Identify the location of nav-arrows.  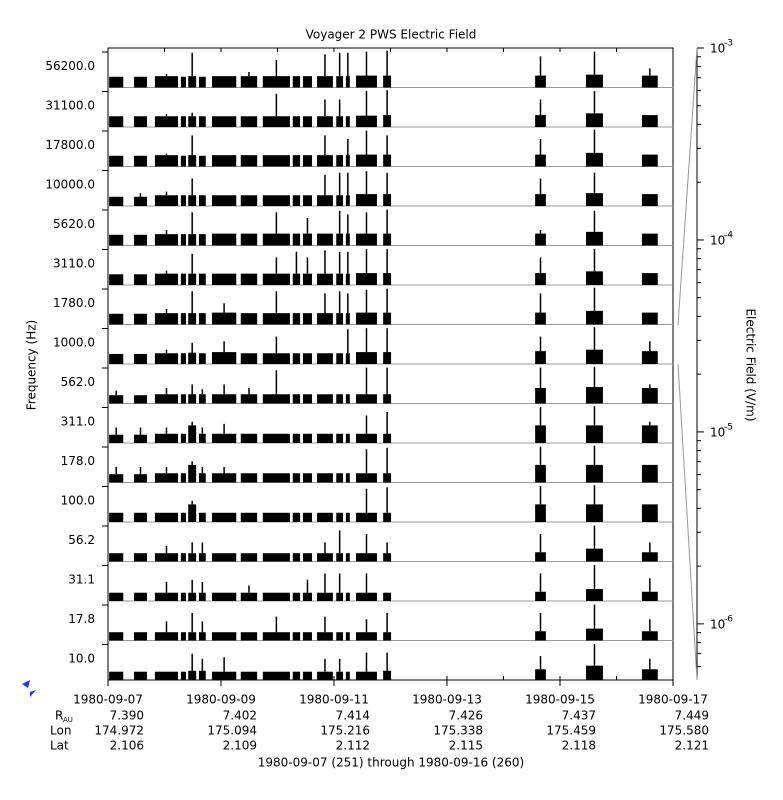
(29, 688).